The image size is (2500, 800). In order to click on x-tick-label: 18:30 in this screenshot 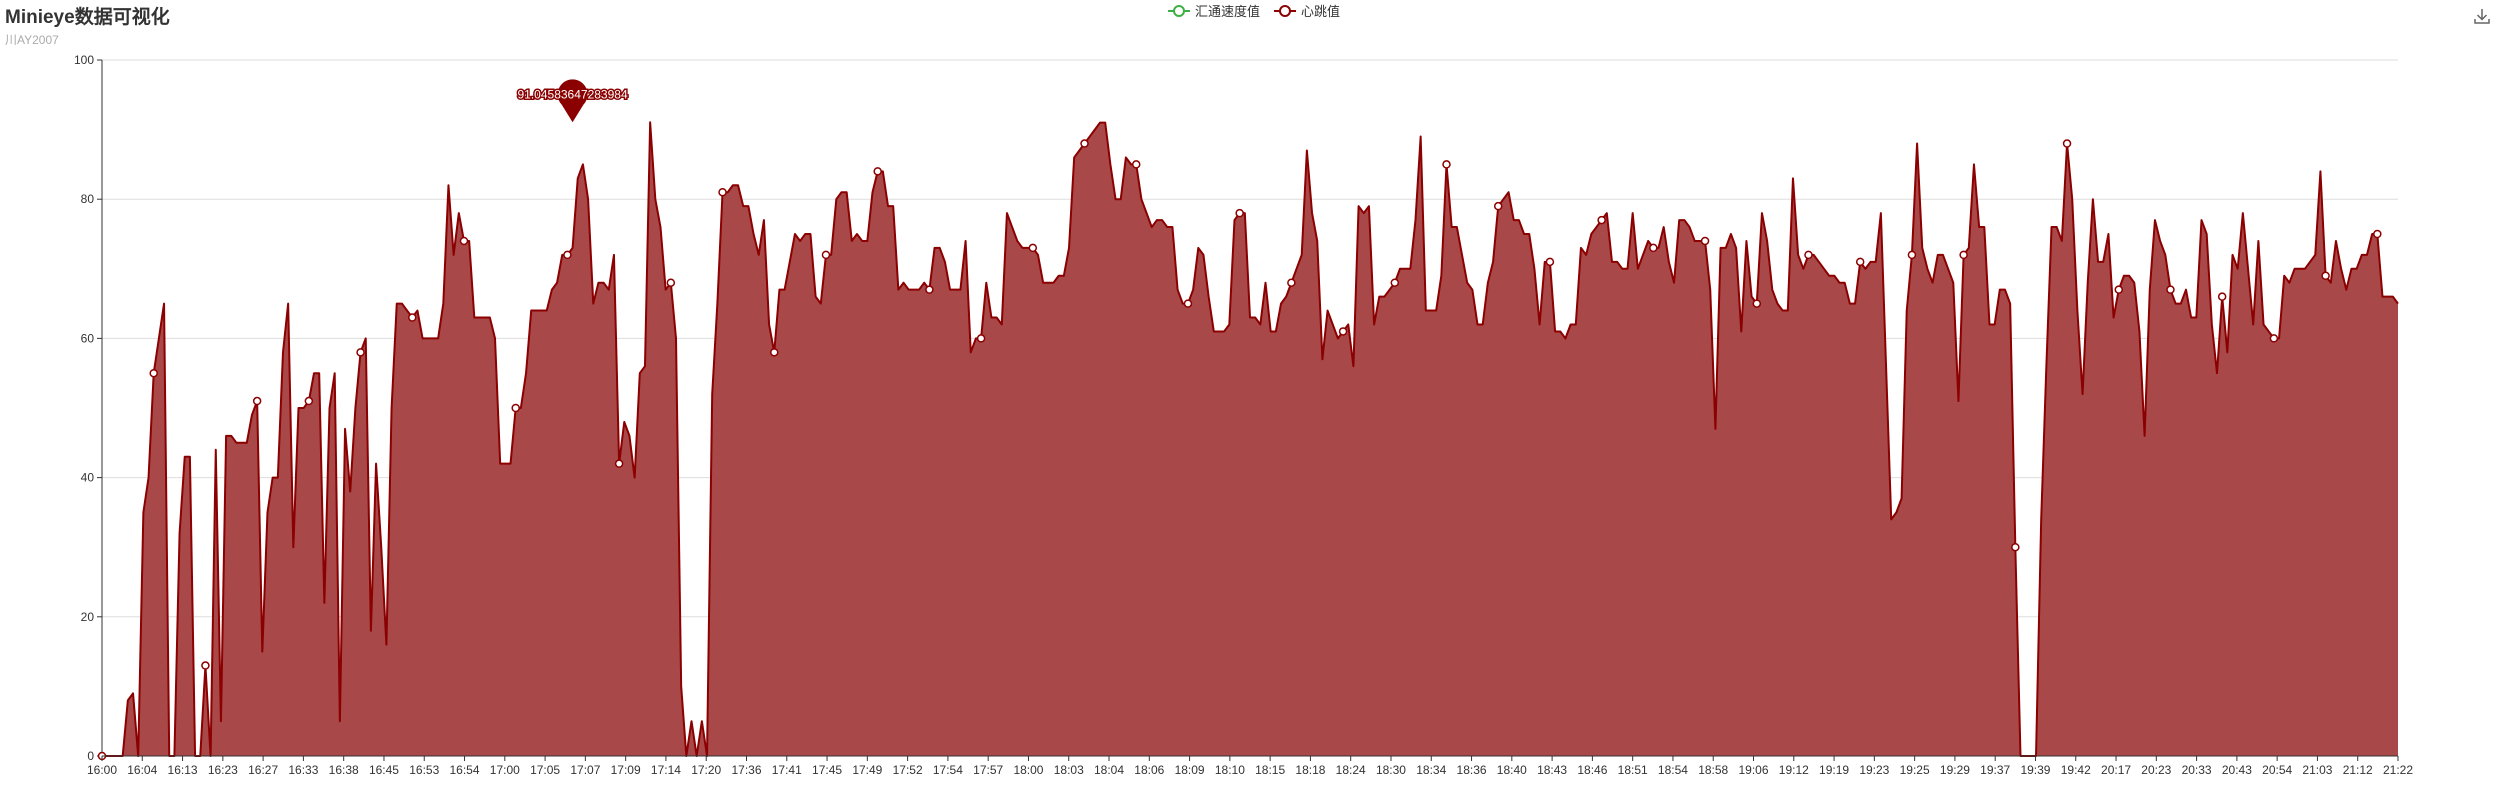, I will do `click(1391, 770)`.